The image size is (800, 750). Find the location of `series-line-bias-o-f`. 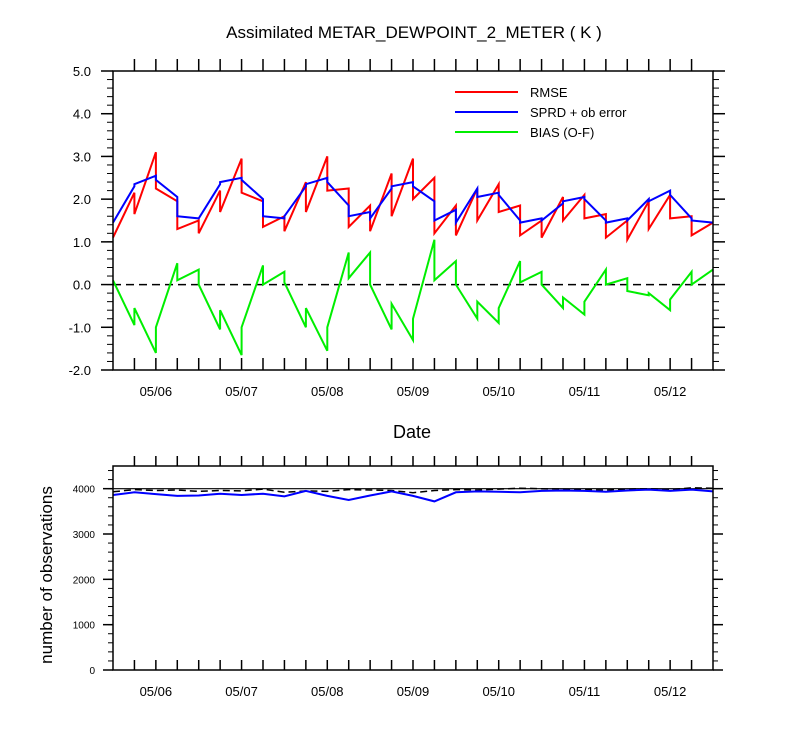

series-line-bias-o-f is located at coordinates (413, 297).